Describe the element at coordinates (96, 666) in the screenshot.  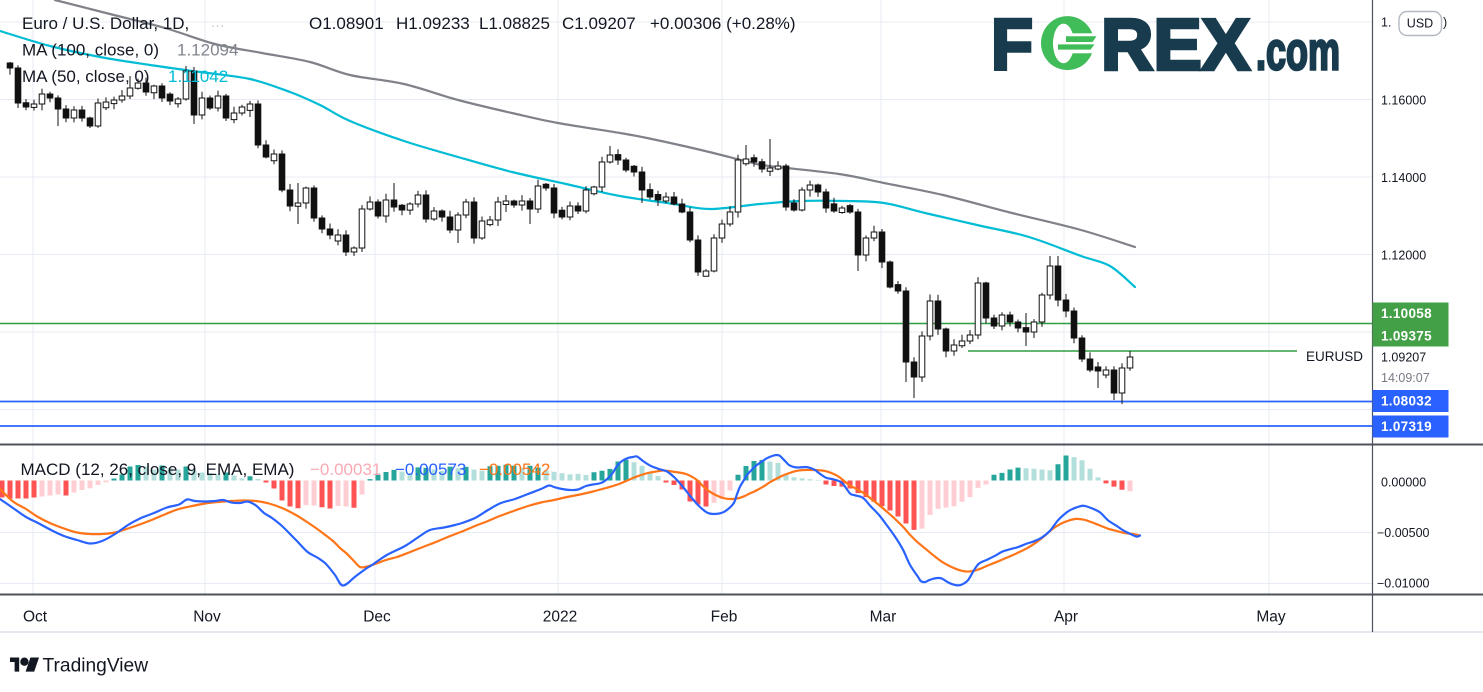
I see `svg-text: TradingView` at that location.